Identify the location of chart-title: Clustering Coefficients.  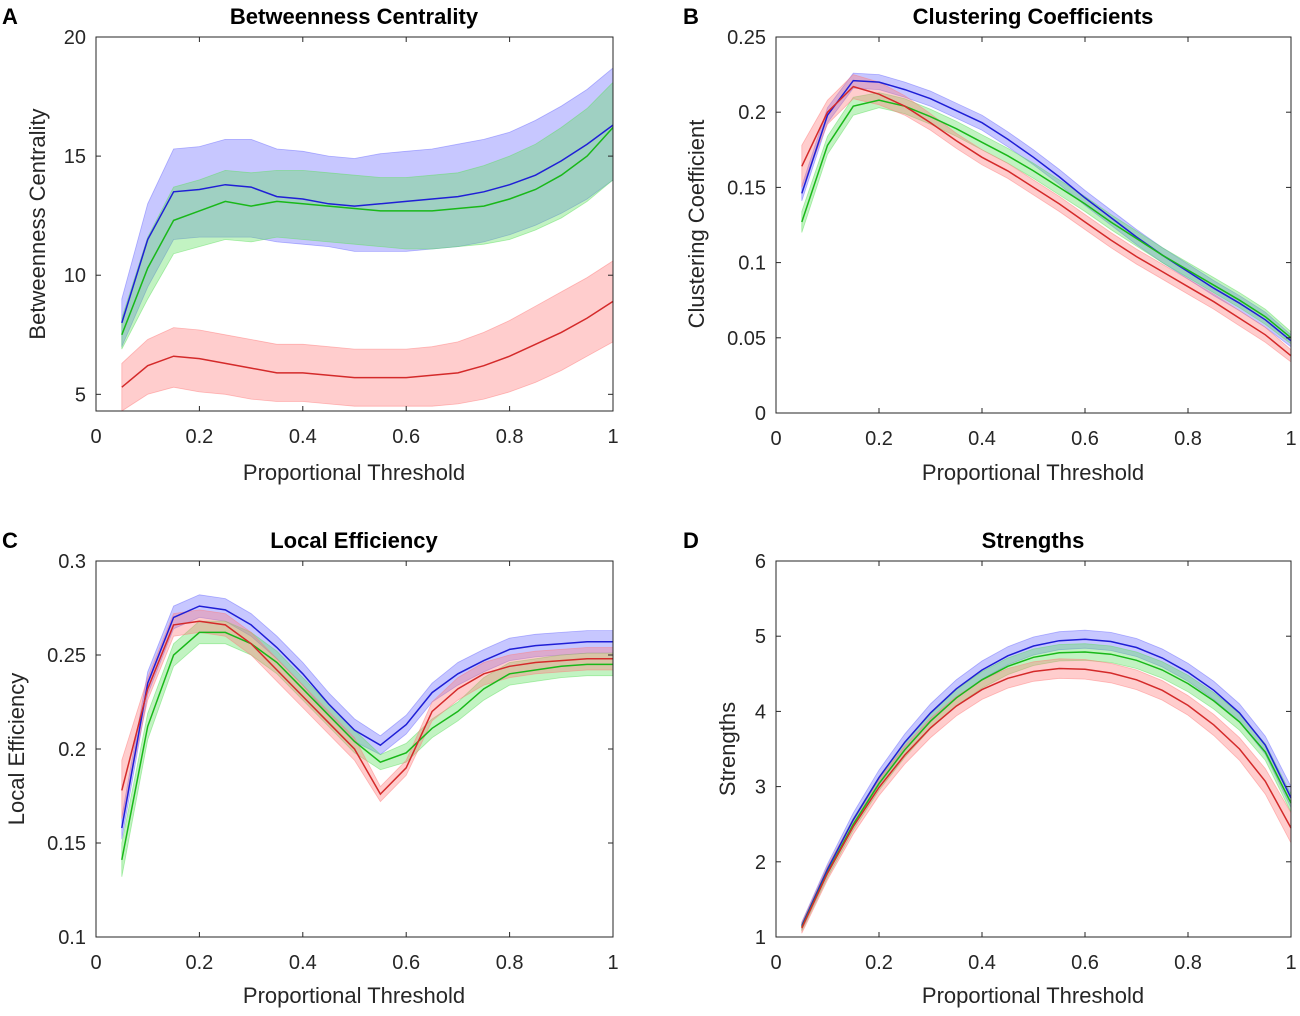
(1033, 16).